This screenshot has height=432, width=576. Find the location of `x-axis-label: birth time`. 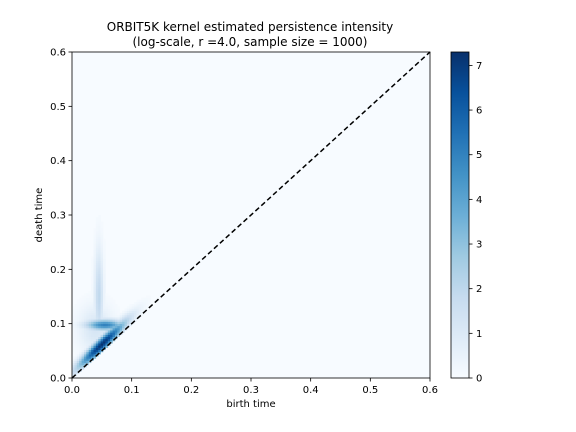

x-axis-label: birth time is located at coordinates (250, 404).